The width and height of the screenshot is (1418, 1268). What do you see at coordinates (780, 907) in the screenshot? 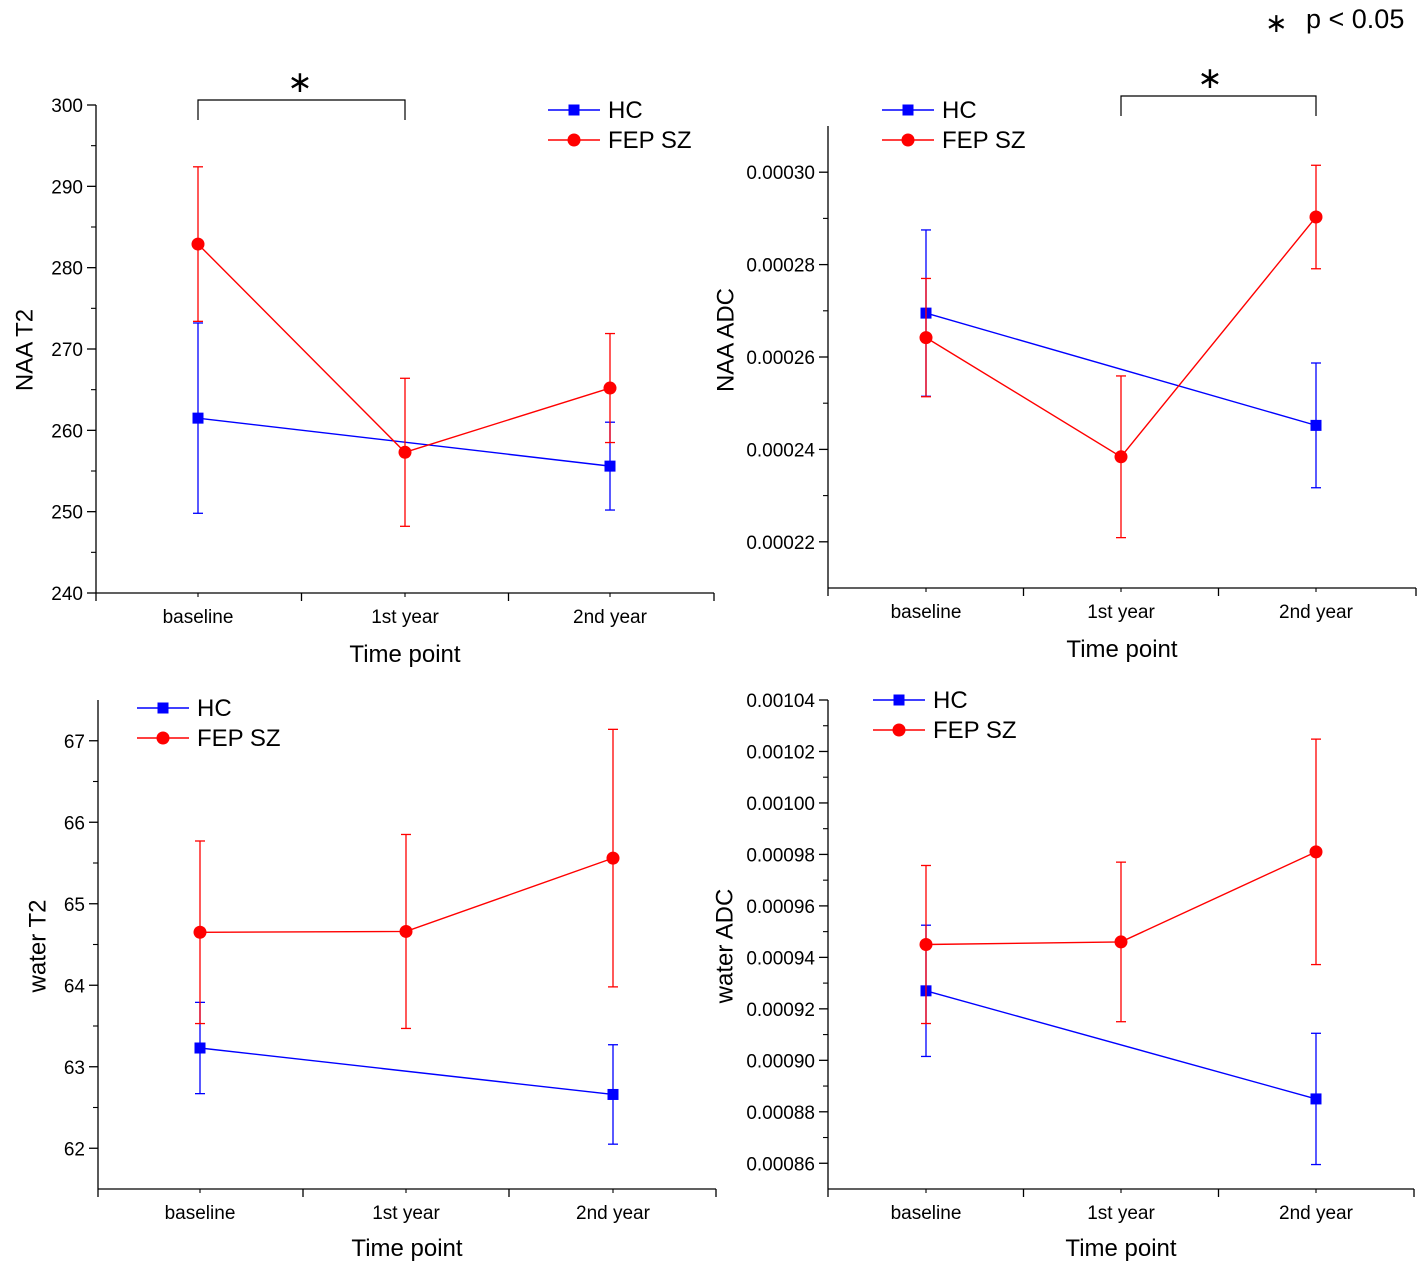
I see `y-tick-label: 0.00096` at bounding box center [780, 907].